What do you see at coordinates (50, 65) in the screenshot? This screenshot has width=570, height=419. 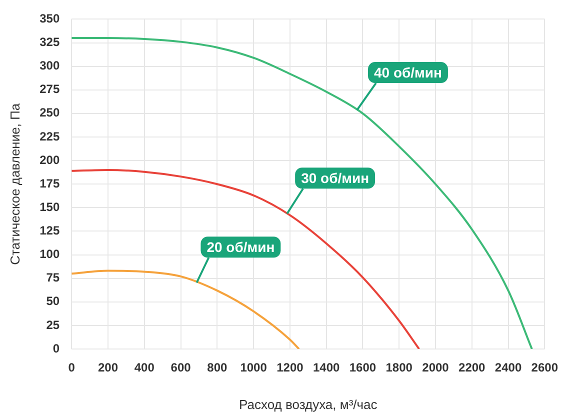 I see `y-tick-label: 300` at bounding box center [50, 65].